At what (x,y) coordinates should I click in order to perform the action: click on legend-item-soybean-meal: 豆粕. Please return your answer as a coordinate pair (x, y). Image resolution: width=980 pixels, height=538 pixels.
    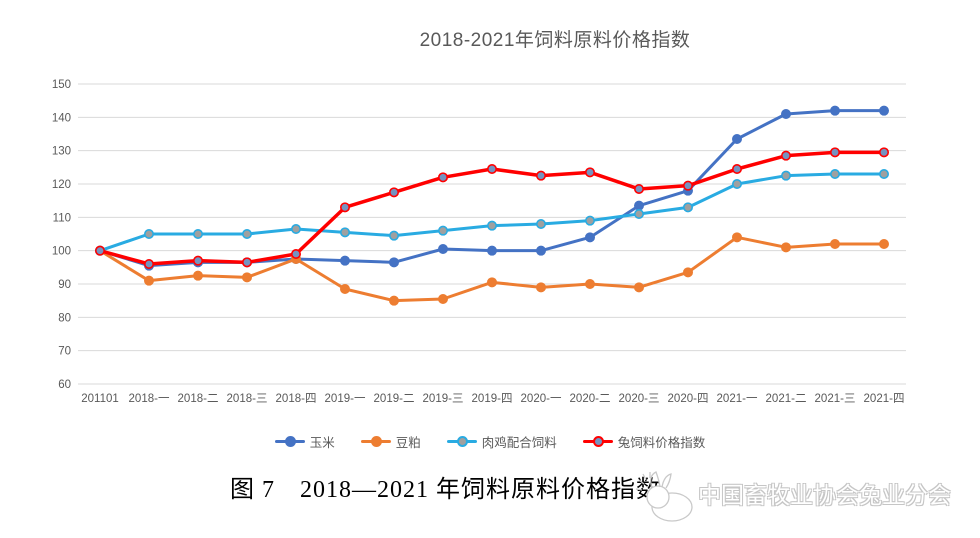
    Looking at the image, I should click on (390, 441).